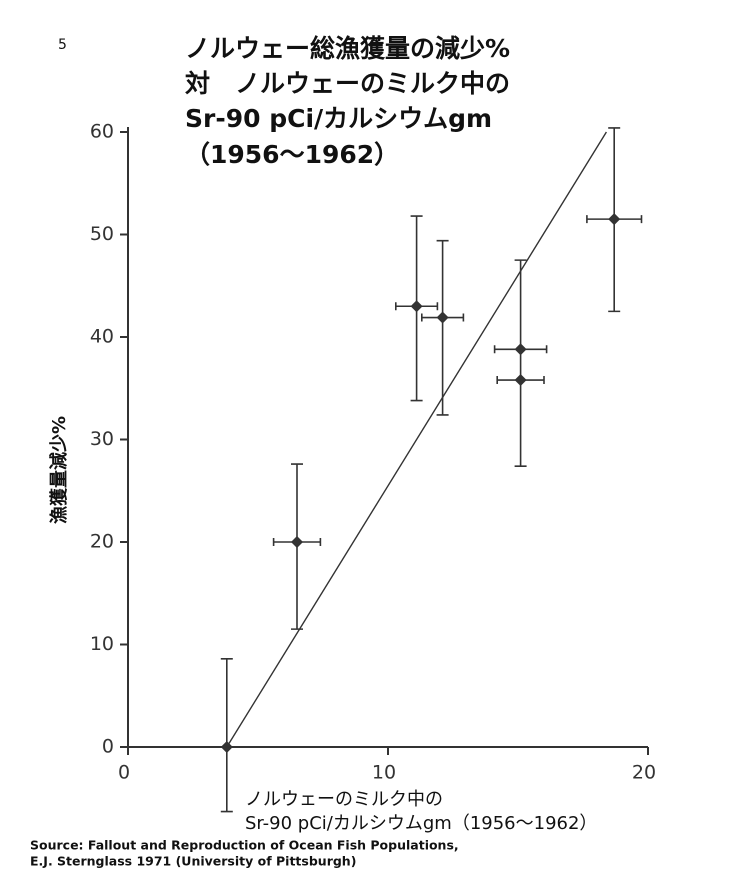 The image size is (732, 886). Describe the element at coordinates (59, 470) in the screenshot. I see `y-axis-label: 漁獲量減少%` at that location.